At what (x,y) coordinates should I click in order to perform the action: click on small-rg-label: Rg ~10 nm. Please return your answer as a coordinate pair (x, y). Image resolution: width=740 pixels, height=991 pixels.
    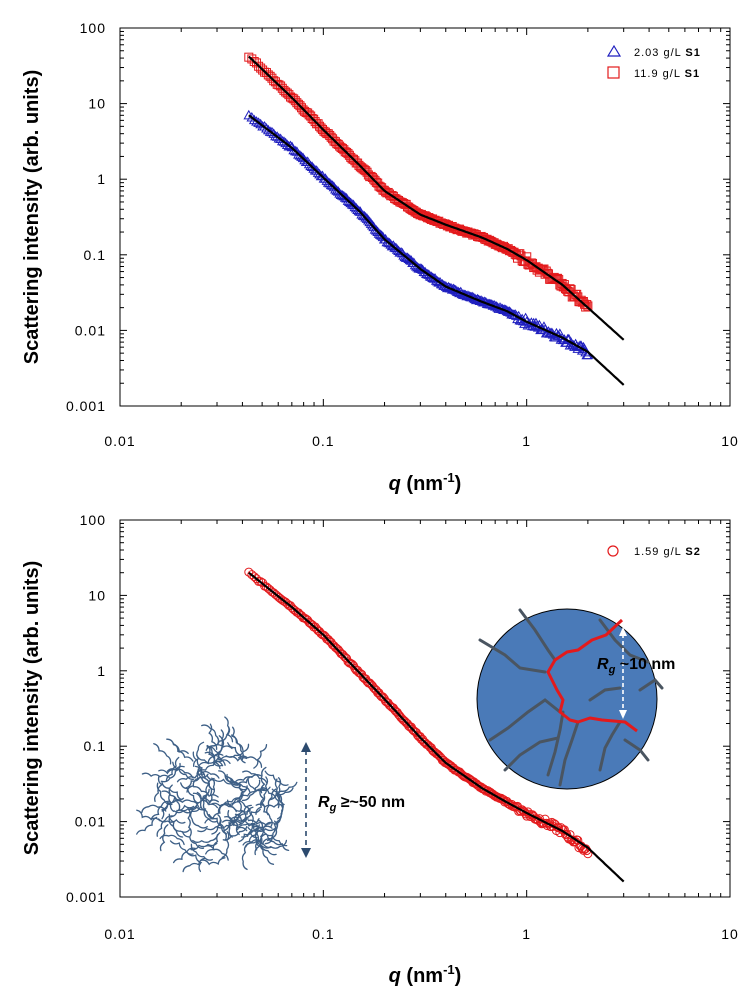
    Looking at the image, I should click on (636, 666).